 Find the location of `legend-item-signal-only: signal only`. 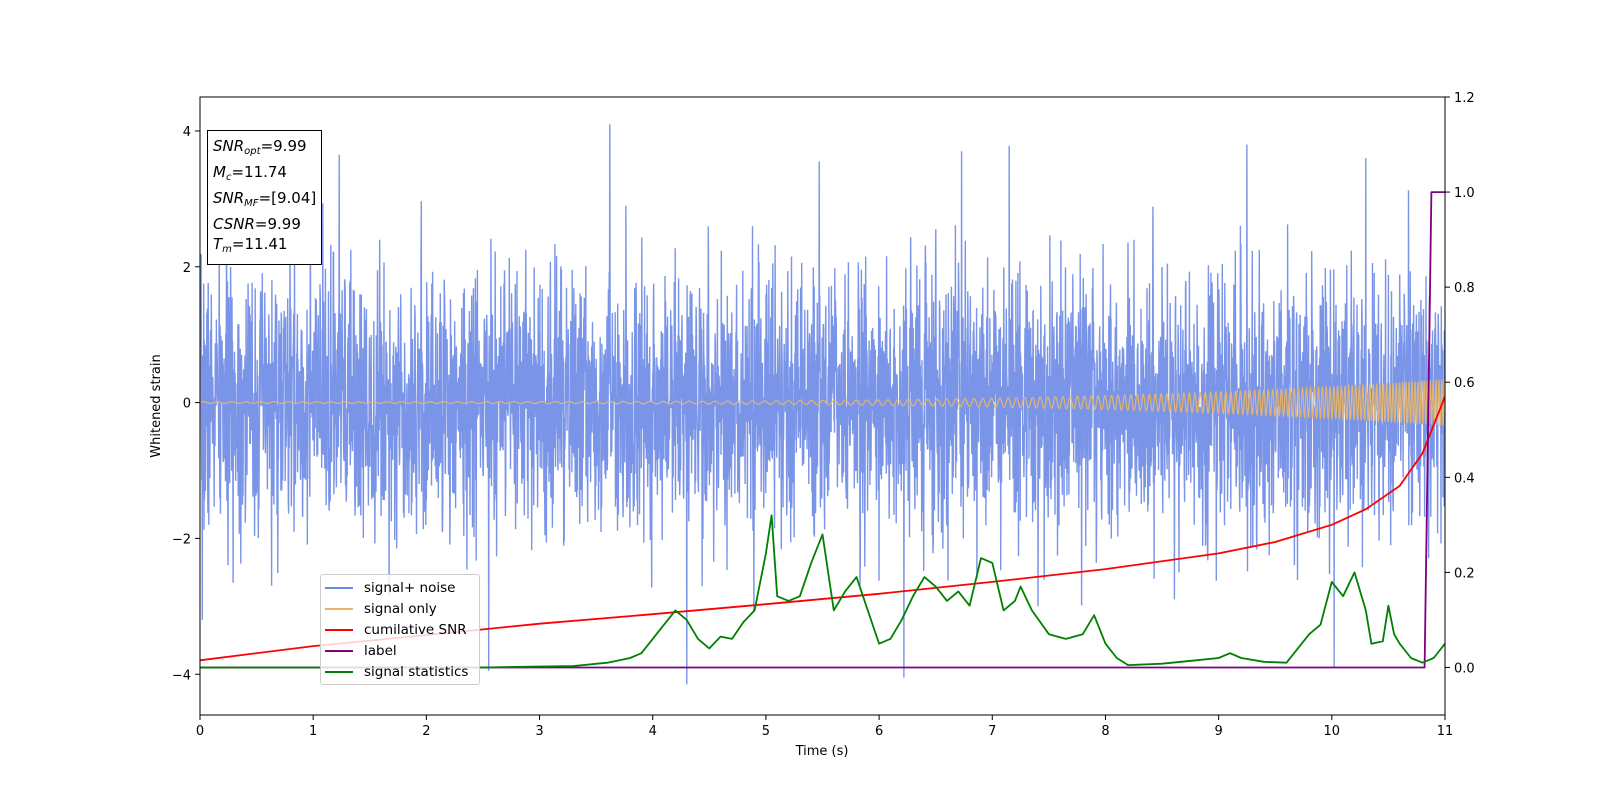

legend-item-signal-only: signal only is located at coordinates (400, 609).